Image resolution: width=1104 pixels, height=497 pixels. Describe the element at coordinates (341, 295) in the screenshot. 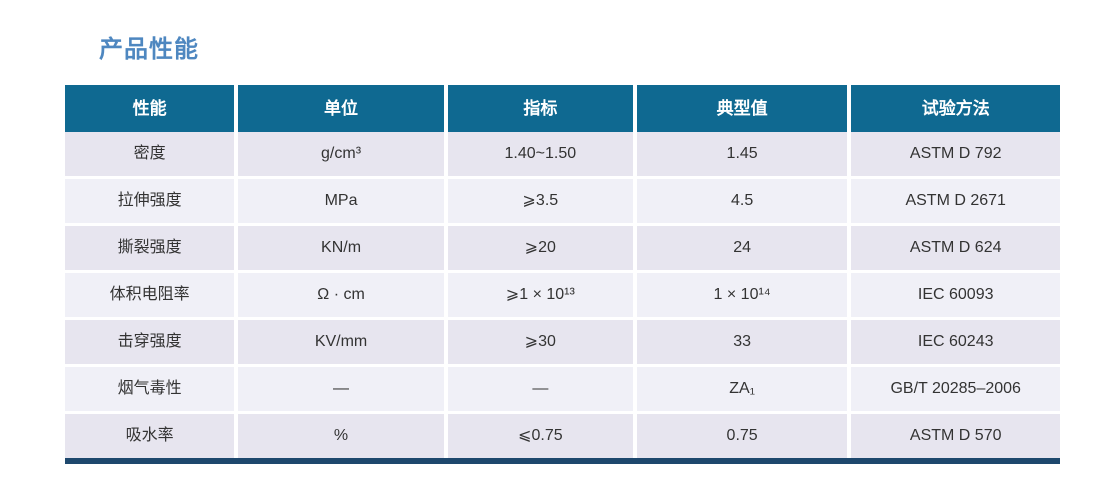

I see `table-cell-unit: Ω · cm` at that location.